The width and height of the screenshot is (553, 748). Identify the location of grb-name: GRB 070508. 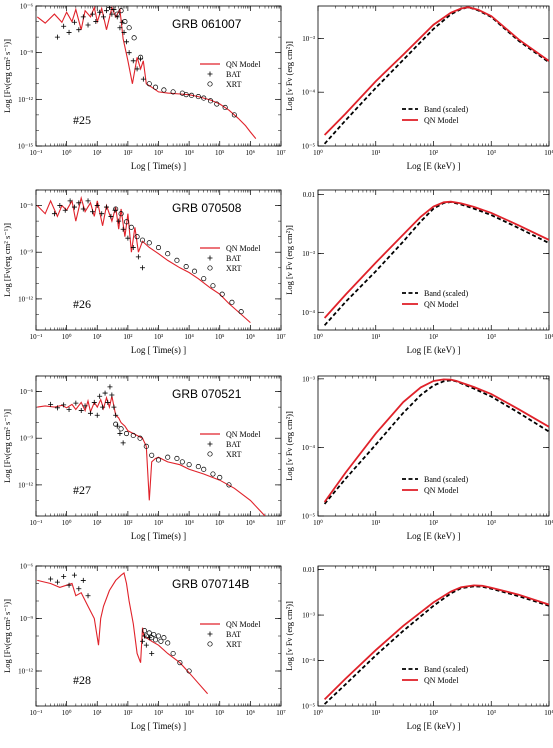
(207, 208).